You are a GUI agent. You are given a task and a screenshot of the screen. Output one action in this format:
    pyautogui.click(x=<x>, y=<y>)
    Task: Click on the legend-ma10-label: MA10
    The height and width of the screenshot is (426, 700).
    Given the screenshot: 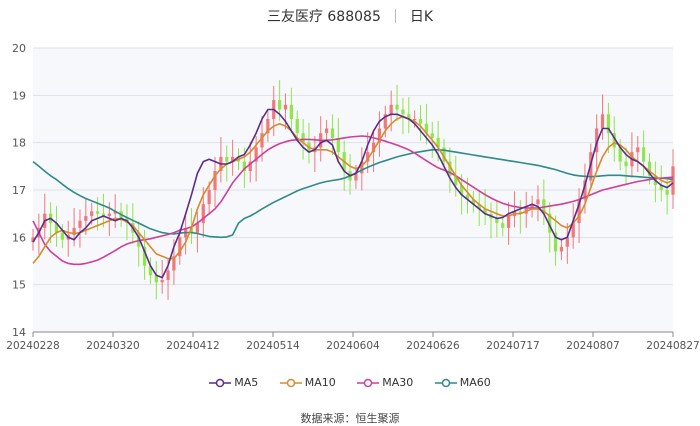 What is the action you would take?
    pyautogui.click(x=320, y=382)
    